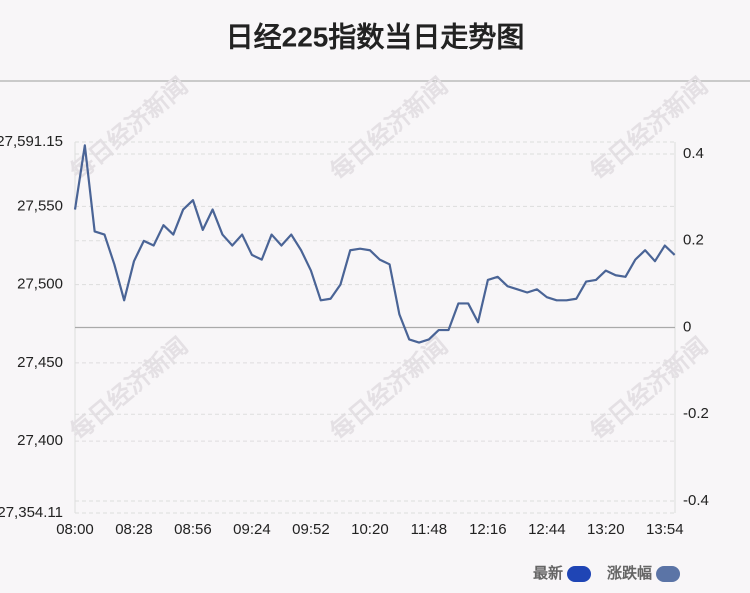 The width and height of the screenshot is (750, 593). Describe the element at coordinates (40, 362) in the screenshot. I see `y-tick-label: 27,450` at that location.